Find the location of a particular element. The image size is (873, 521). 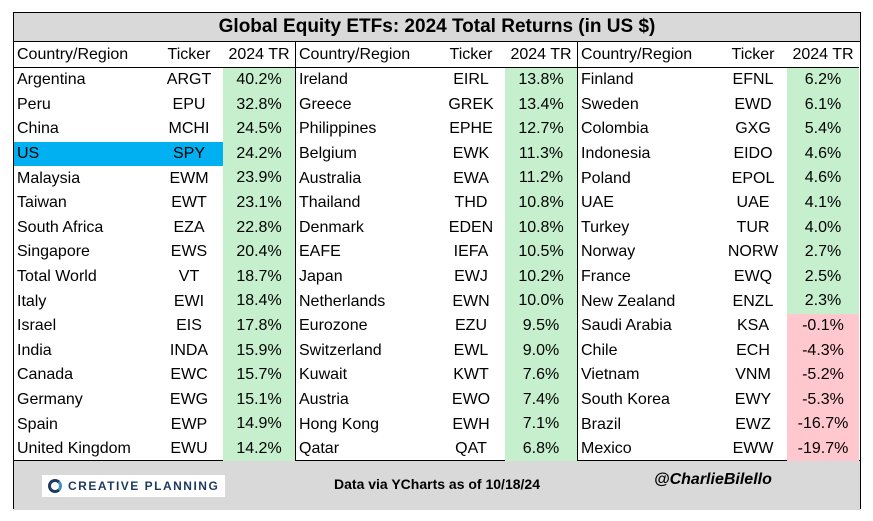

country-cell: Kuwait is located at coordinates (323, 375).